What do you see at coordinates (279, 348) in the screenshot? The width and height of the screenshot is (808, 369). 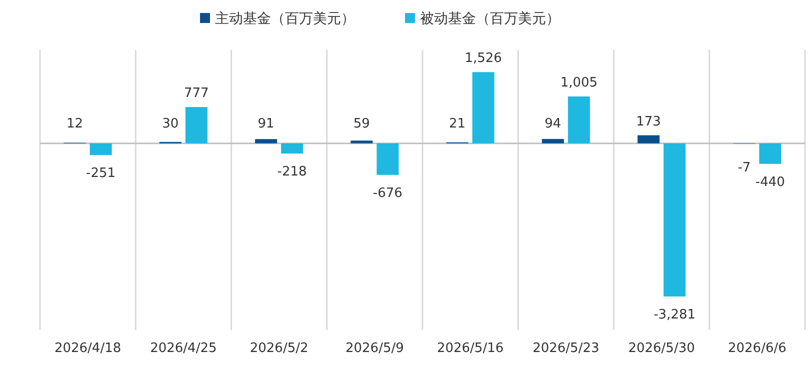 I see `x-tick-label: 2026/5/2` at bounding box center [279, 348].